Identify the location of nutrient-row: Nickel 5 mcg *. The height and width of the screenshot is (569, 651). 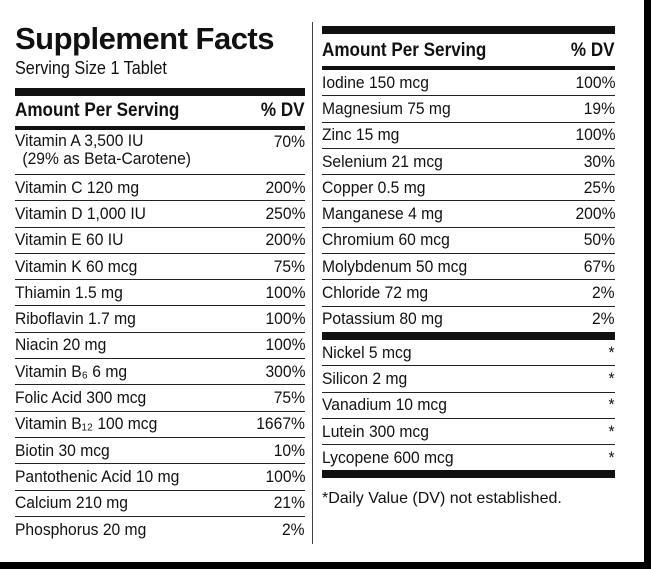
(468, 353).